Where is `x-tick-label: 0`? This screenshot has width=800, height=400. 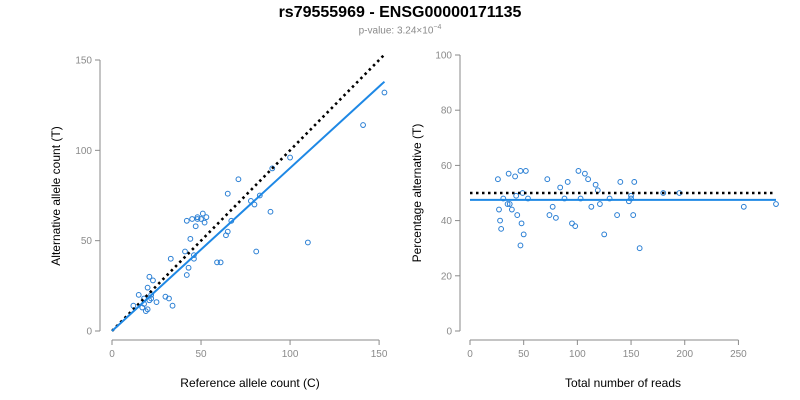 x-tick-label: 0 is located at coordinates (112, 354).